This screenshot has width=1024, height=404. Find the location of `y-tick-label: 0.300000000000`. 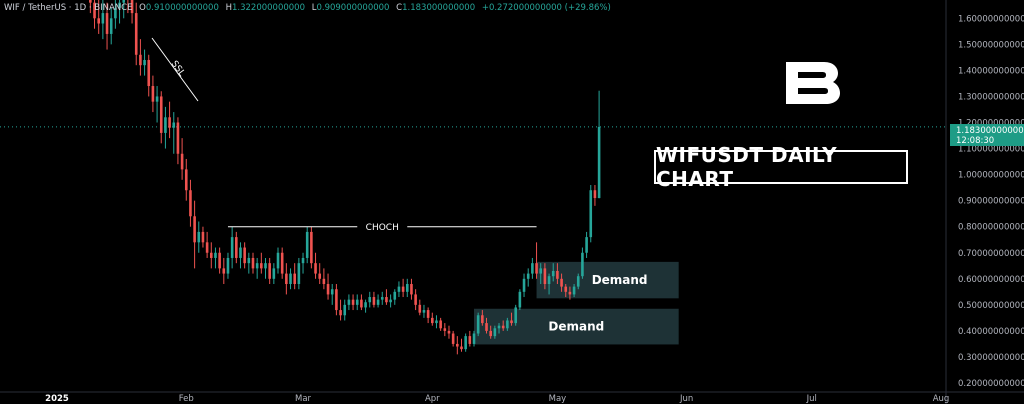

y-tick-label: 0.300000000000 is located at coordinates (991, 358).